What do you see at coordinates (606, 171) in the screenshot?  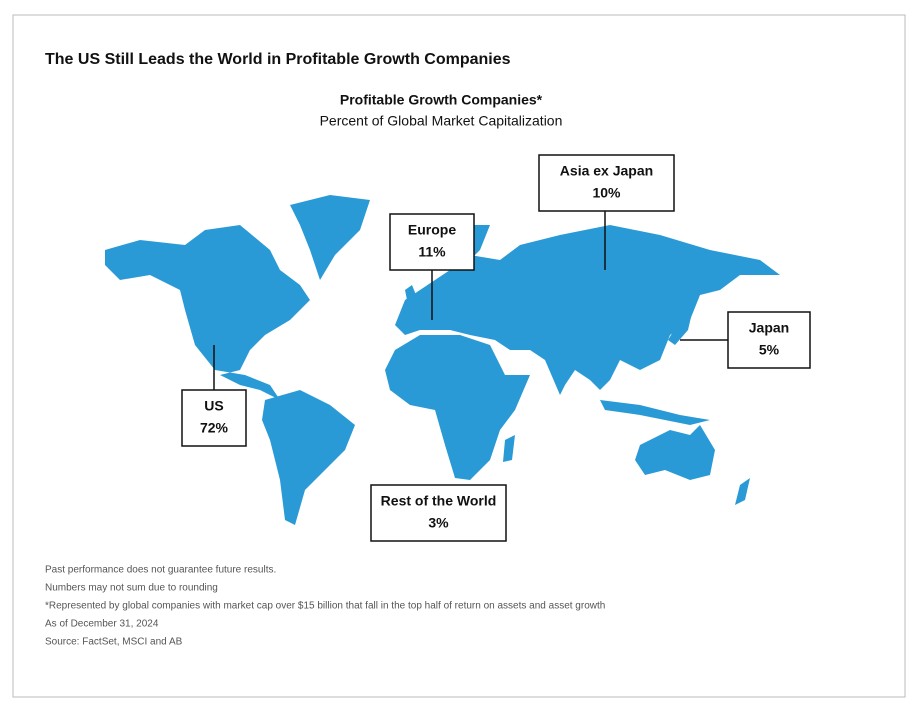 I see `region-name: Asia ex Japan` at bounding box center [606, 171].